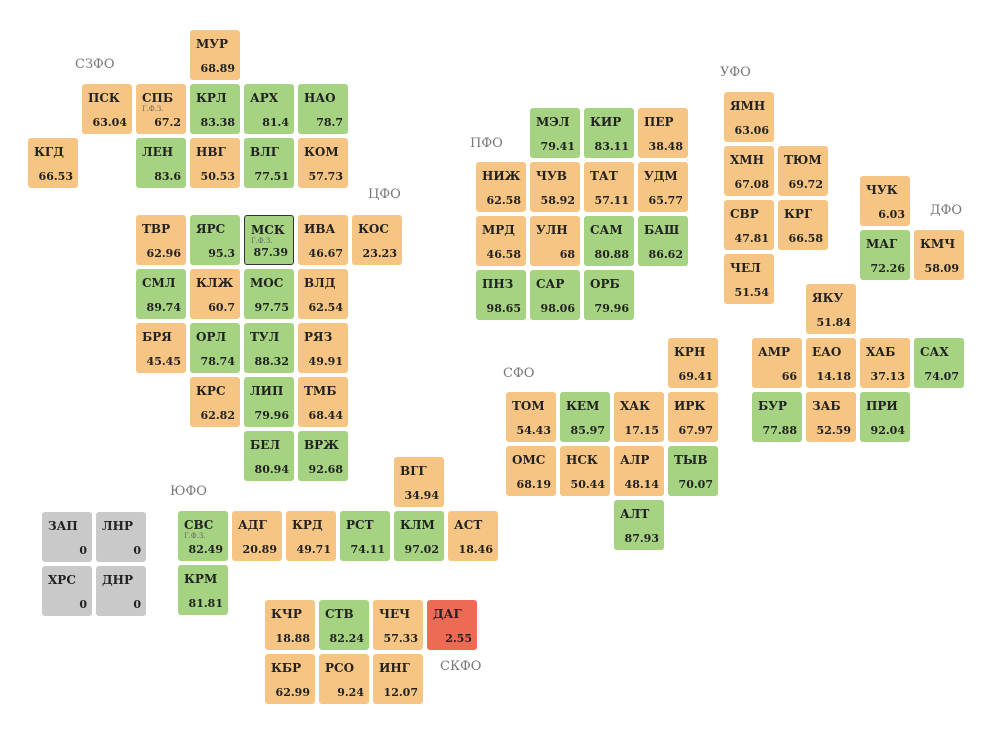  I want to click on region-value: 66.58, so click(805, 238).